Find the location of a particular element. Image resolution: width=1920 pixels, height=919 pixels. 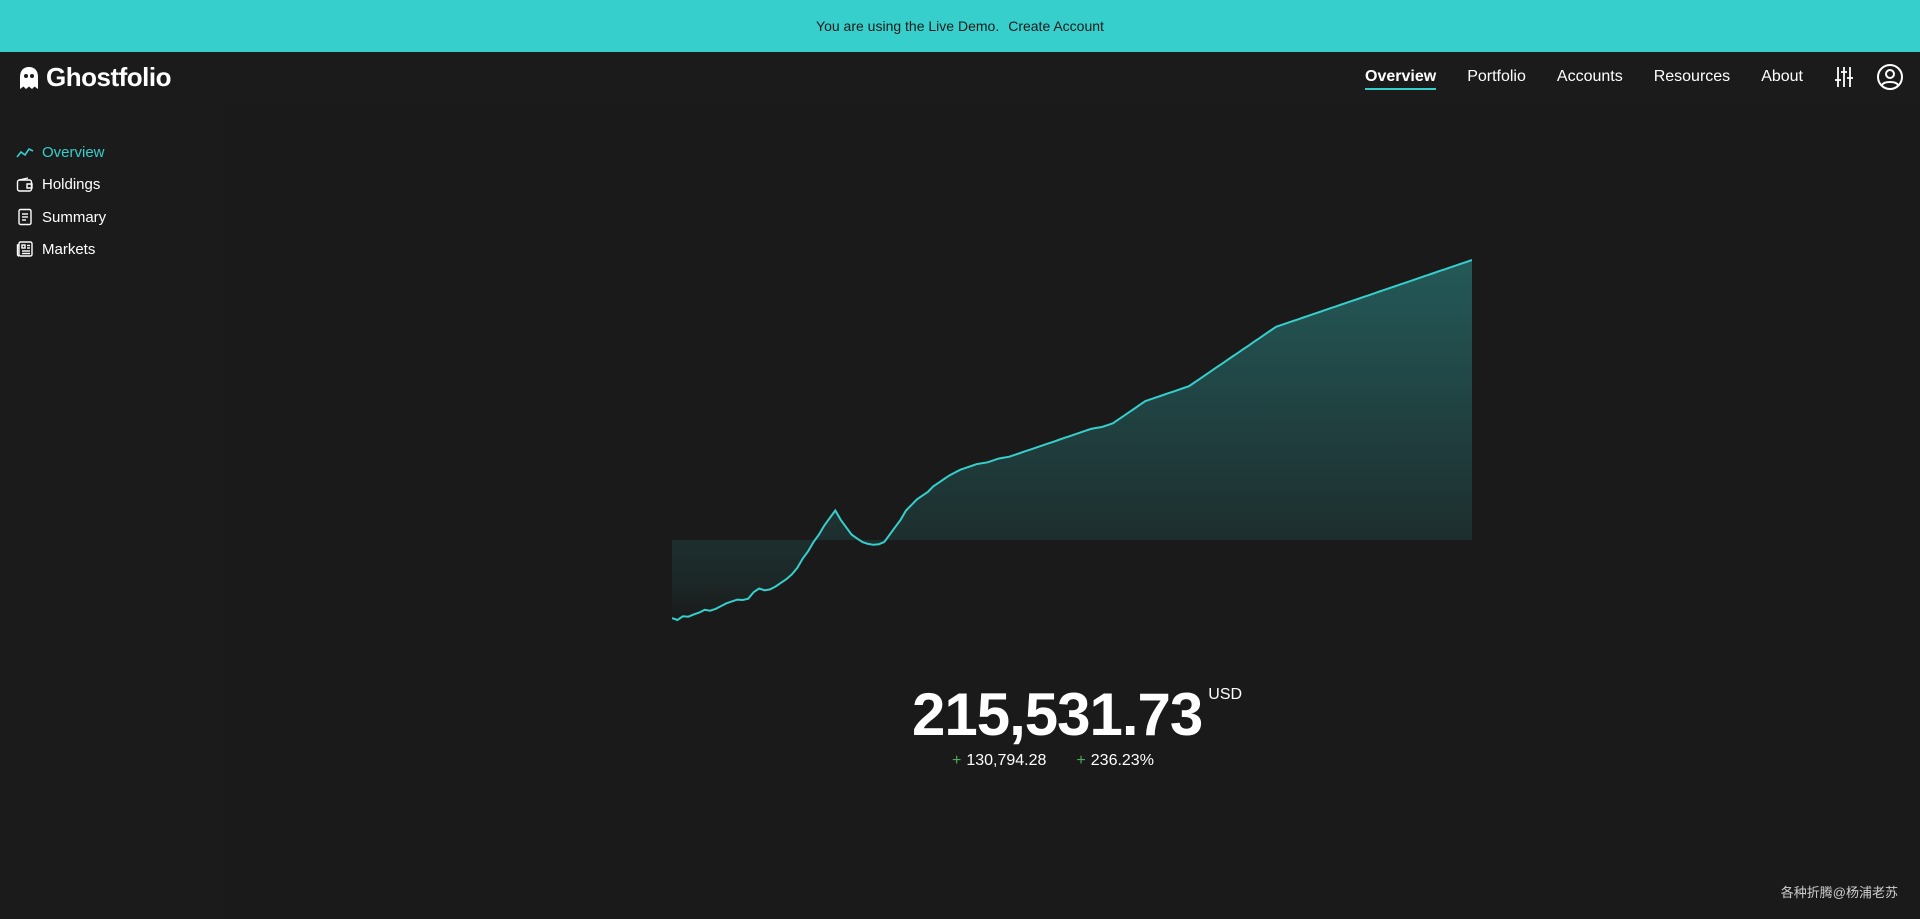

change-percent: 236.23% is located at coordinates (1122, 760).